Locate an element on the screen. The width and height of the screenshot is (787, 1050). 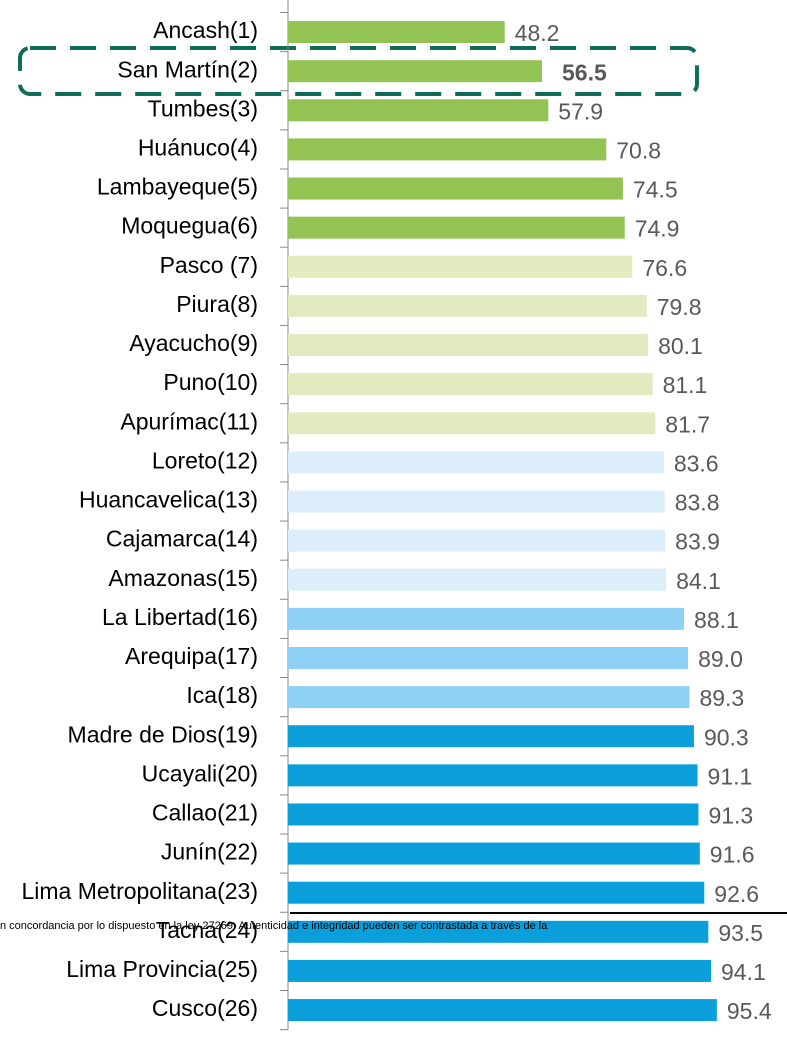
value-label: 74.9 is located at coordinates (657, 229).